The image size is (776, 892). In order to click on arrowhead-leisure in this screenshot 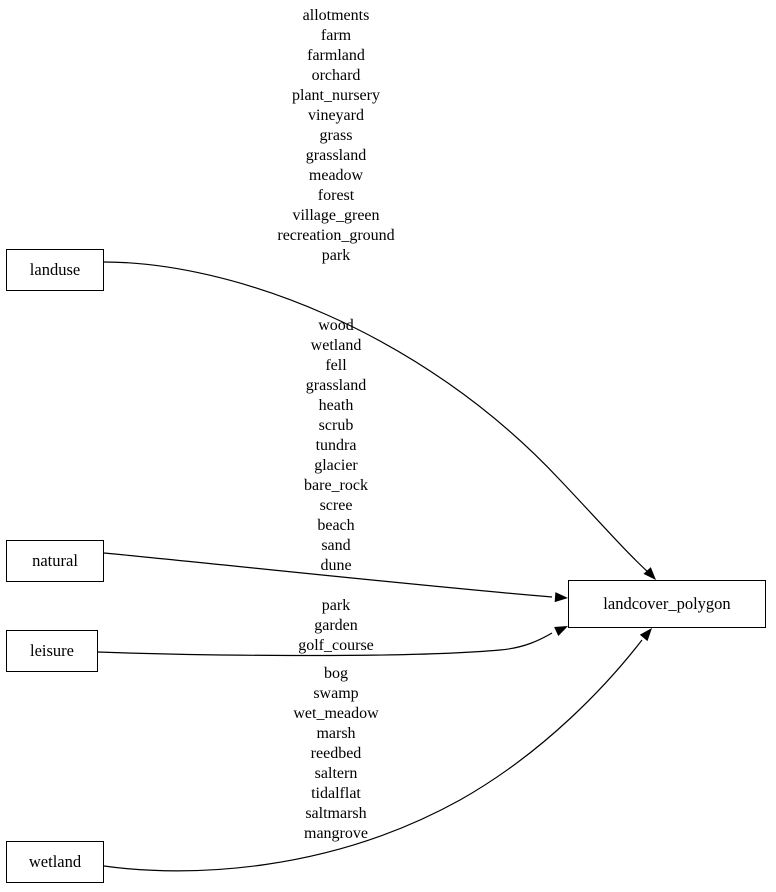, I will do `click(561, 631)`.